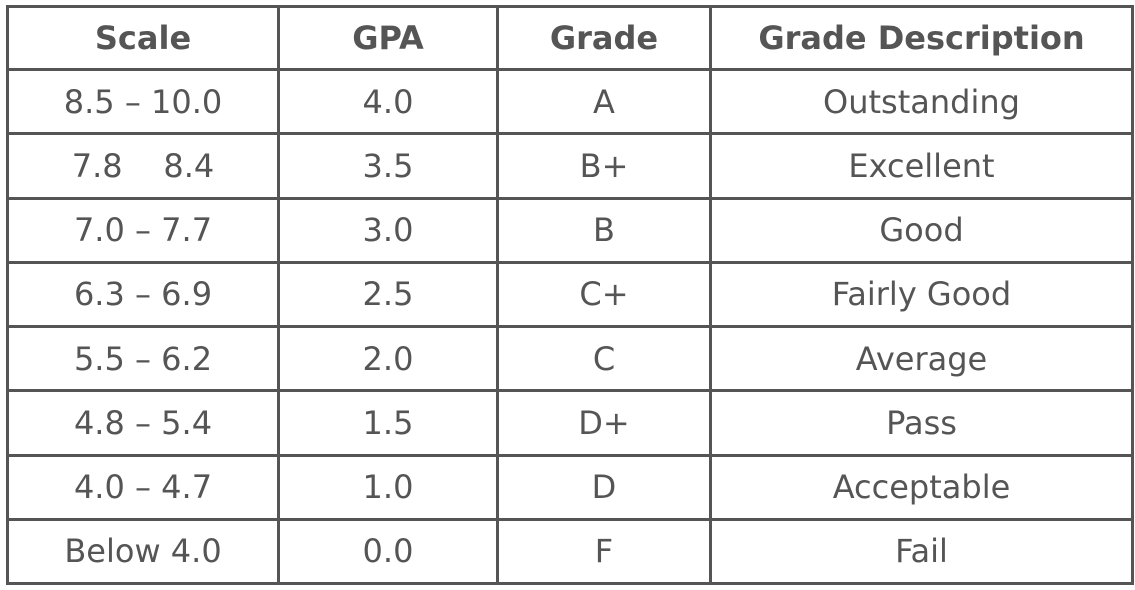 This screenshot has height=590, width=1135. What do you see at coordinates (604, 423) in the screenshot?
I see `cell-grade: D+` at bounding box center [604, 423].